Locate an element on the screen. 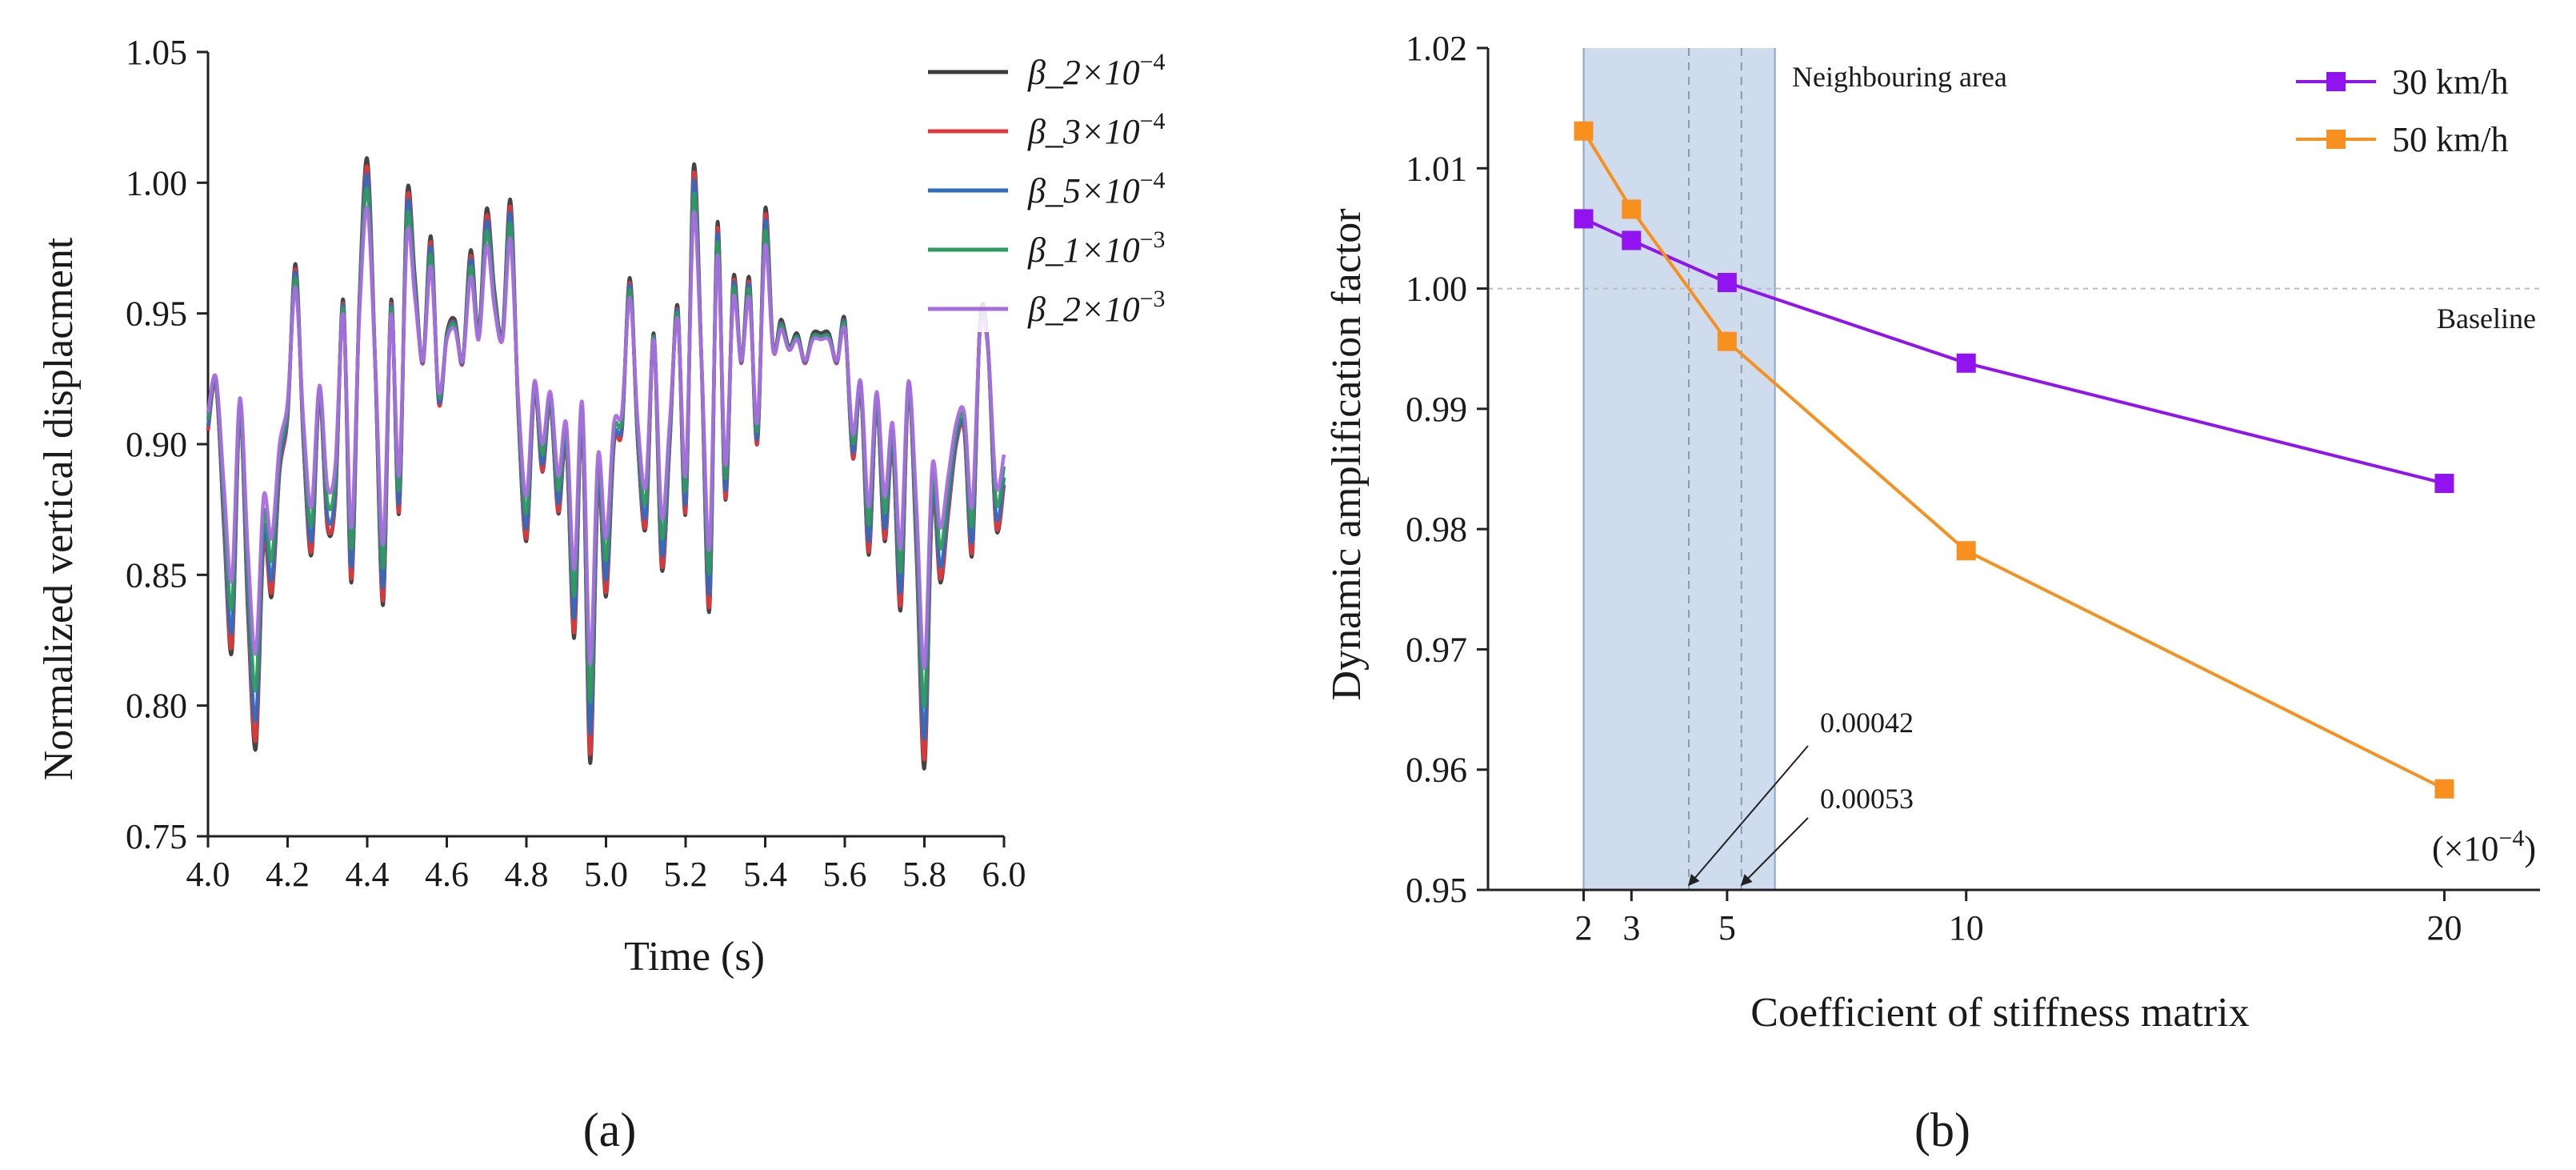 This screenshot has height=1170, width=2576. chart-a-y-tick-label: 0.80 is located at coordinates (156, 706).